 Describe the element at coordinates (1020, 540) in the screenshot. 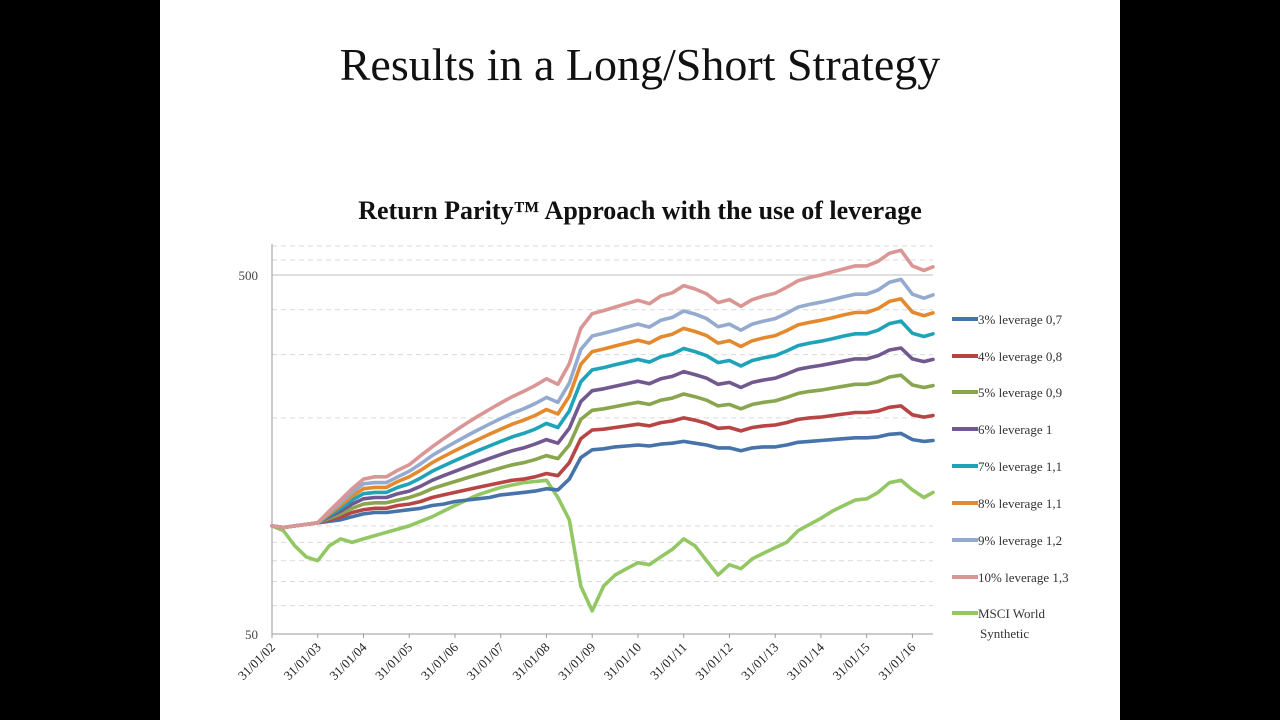

I see `legend-label: 9% leverage 1,2` at that location.